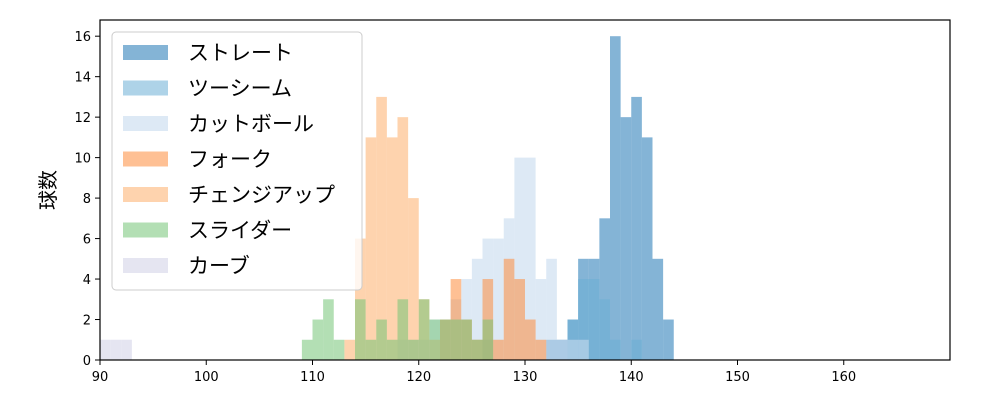 Image resolution: width=1000 pixels, height=400 pixels. Describe the element at coordinates (843, 377) in the screenshot. I see `x-tick-label: 160` at that location.